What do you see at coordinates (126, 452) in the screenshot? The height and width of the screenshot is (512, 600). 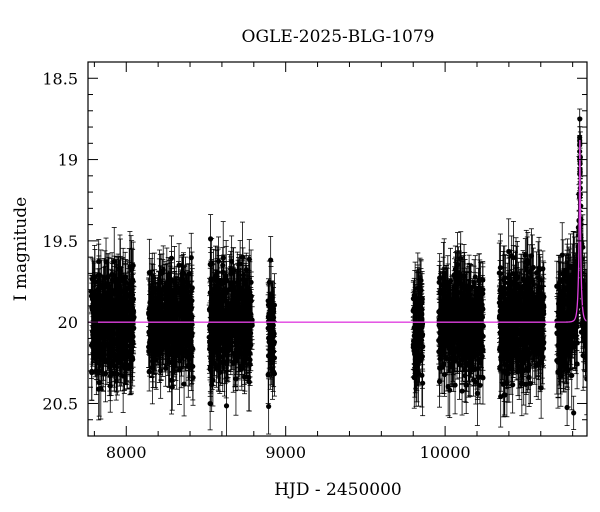 I see `x-tick-label: 8000` at bounding box center [126, 452].